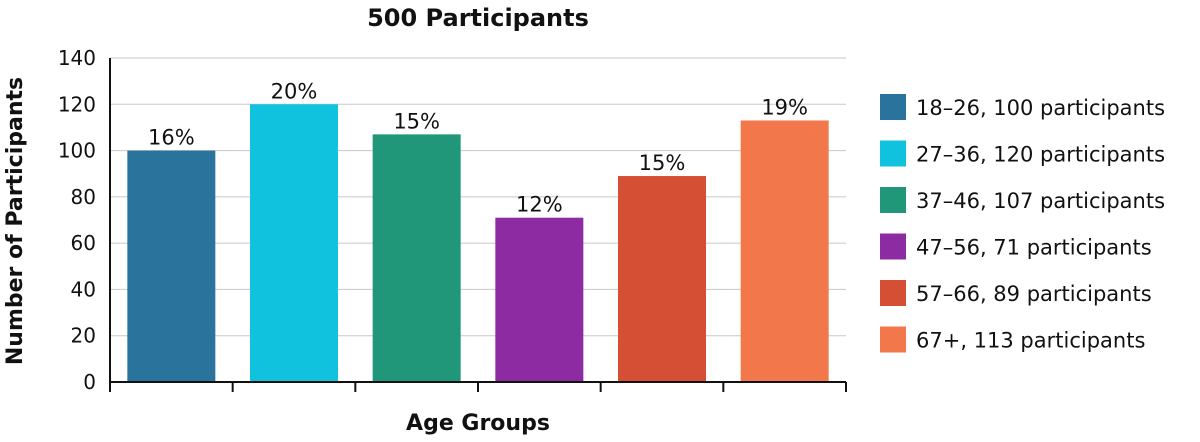 This screenshot has height=442, width=1200. I want to click on y-tick-label: 100, so click(77, 151).